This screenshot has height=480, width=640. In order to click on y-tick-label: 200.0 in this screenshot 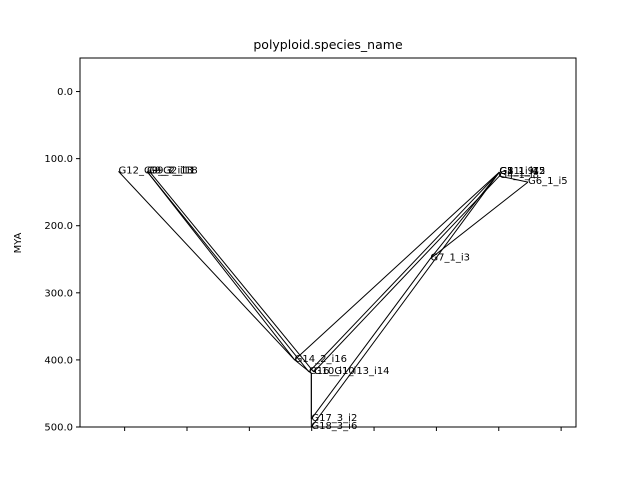, I will do `click(58, 226)`.